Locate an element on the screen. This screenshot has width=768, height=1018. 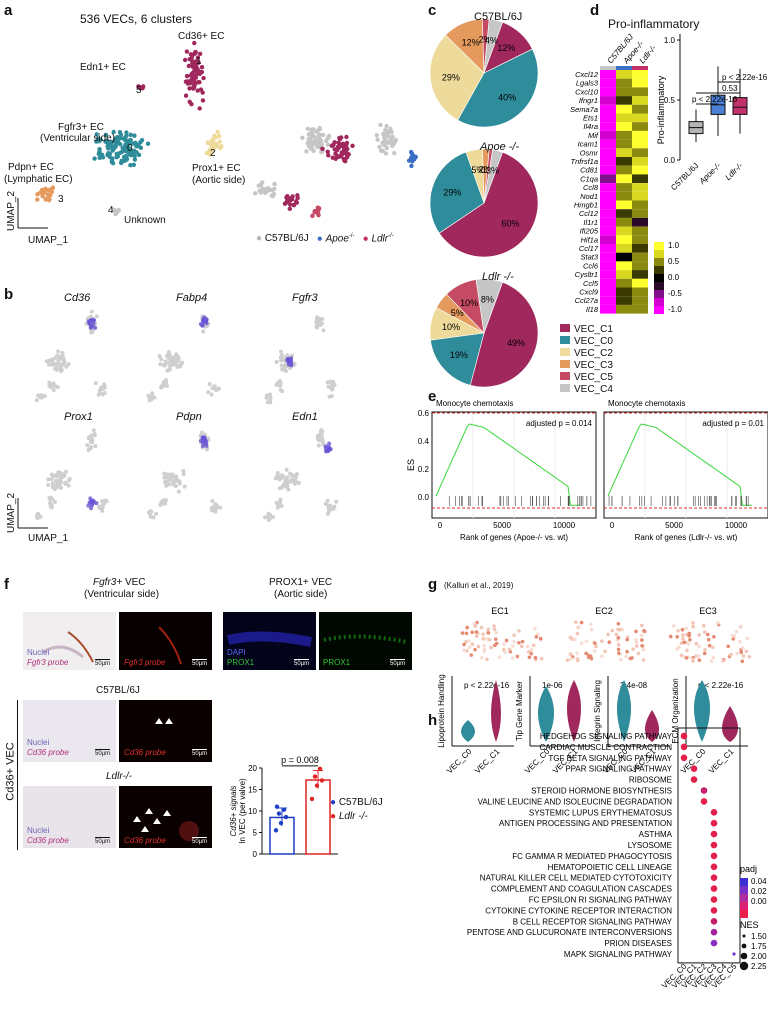
heatmap-col-bar is located at coordinates (640, 68).